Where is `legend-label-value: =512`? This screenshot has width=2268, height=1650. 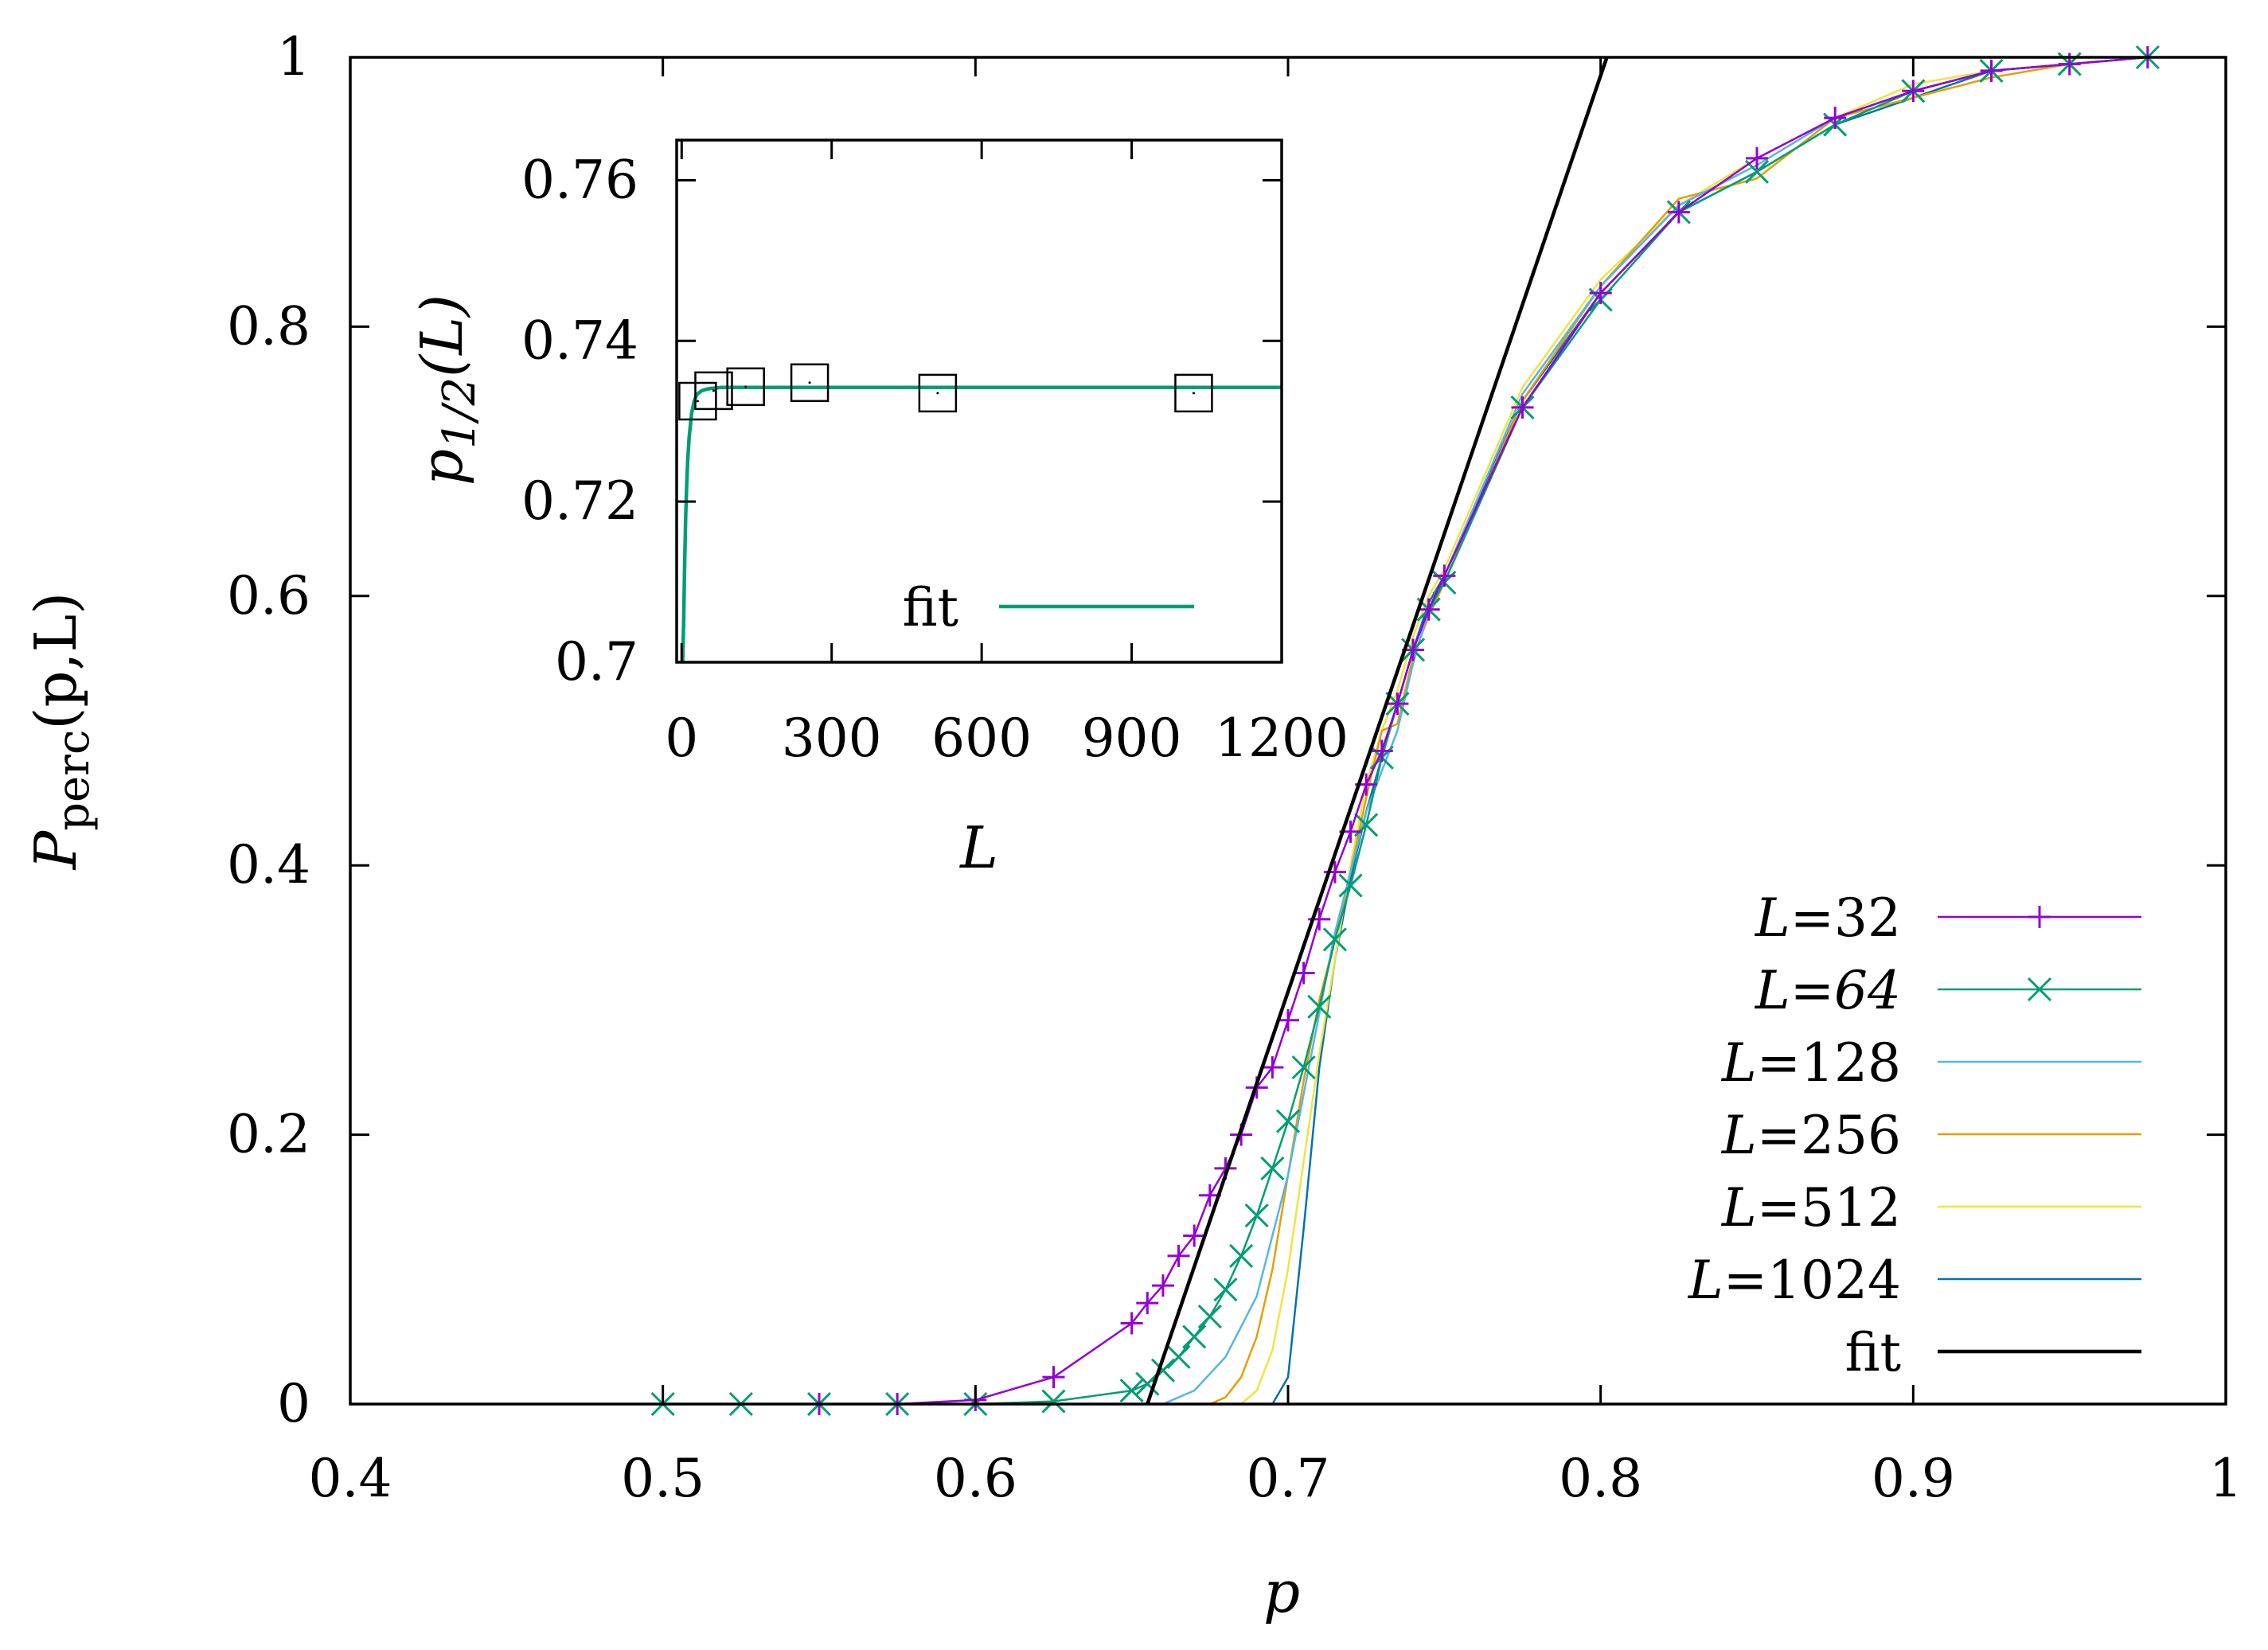 legend-label-value: =512 is located at coordinates (1829, 1207).